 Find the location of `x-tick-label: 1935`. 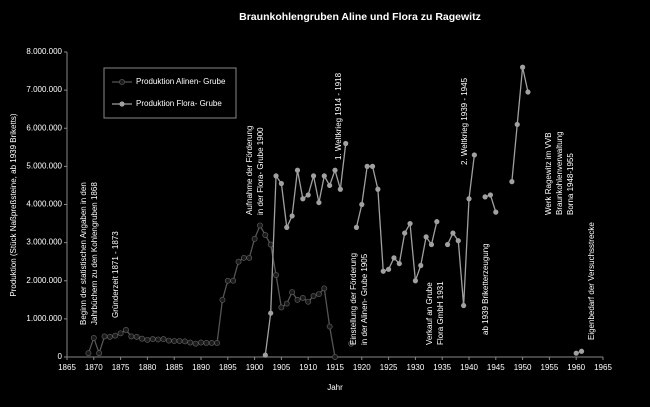

x-tick-label: 1935 is located at coordinates (442, 367).